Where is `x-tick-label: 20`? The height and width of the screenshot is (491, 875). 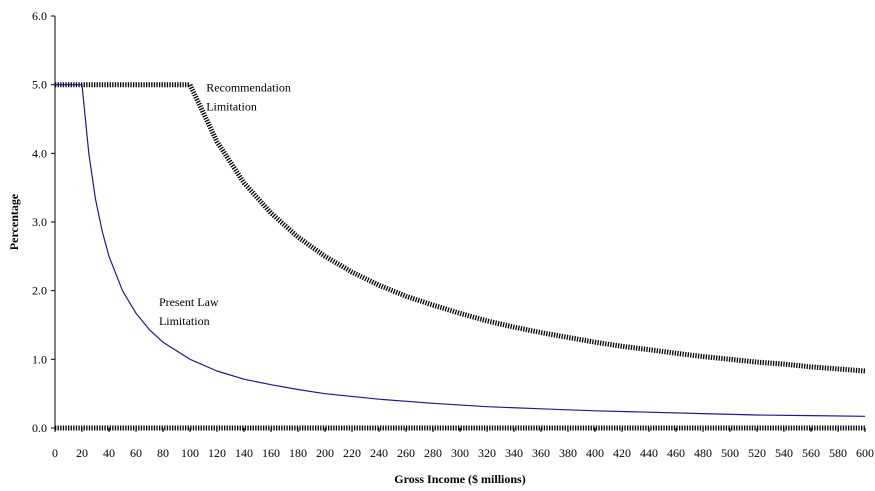 x-tick-label: 20 is located at coordinates (82, 453).